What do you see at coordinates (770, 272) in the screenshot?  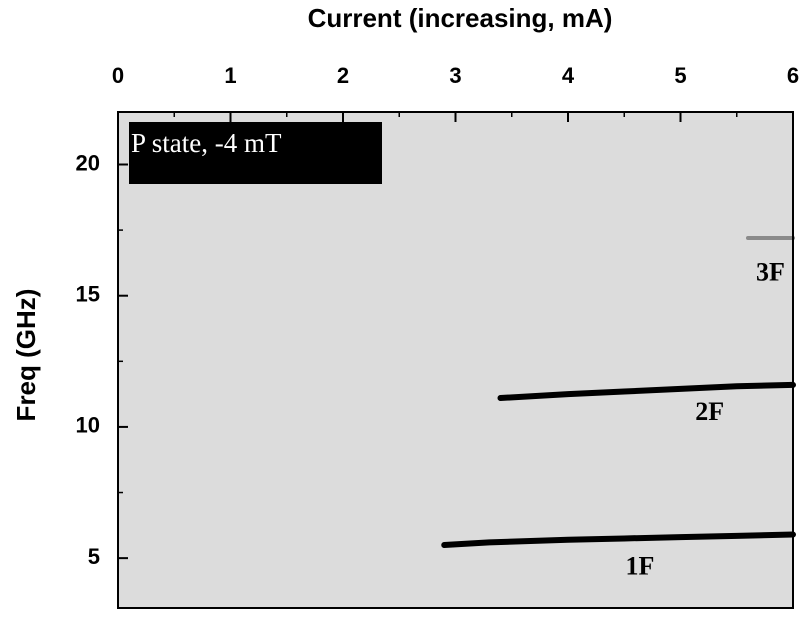 I see `band-label: 3F` at bounding box center [770, 272].